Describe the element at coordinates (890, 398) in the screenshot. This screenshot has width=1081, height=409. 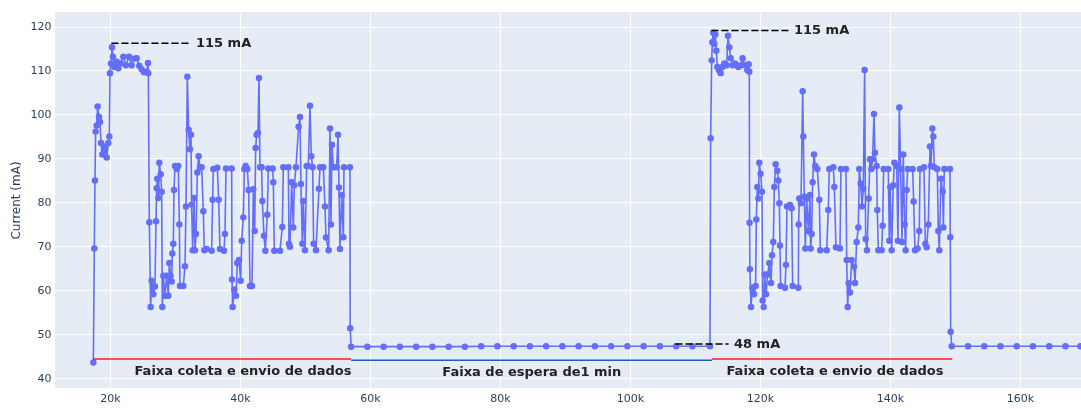
I see `x-tick-label: 140k` at that location.